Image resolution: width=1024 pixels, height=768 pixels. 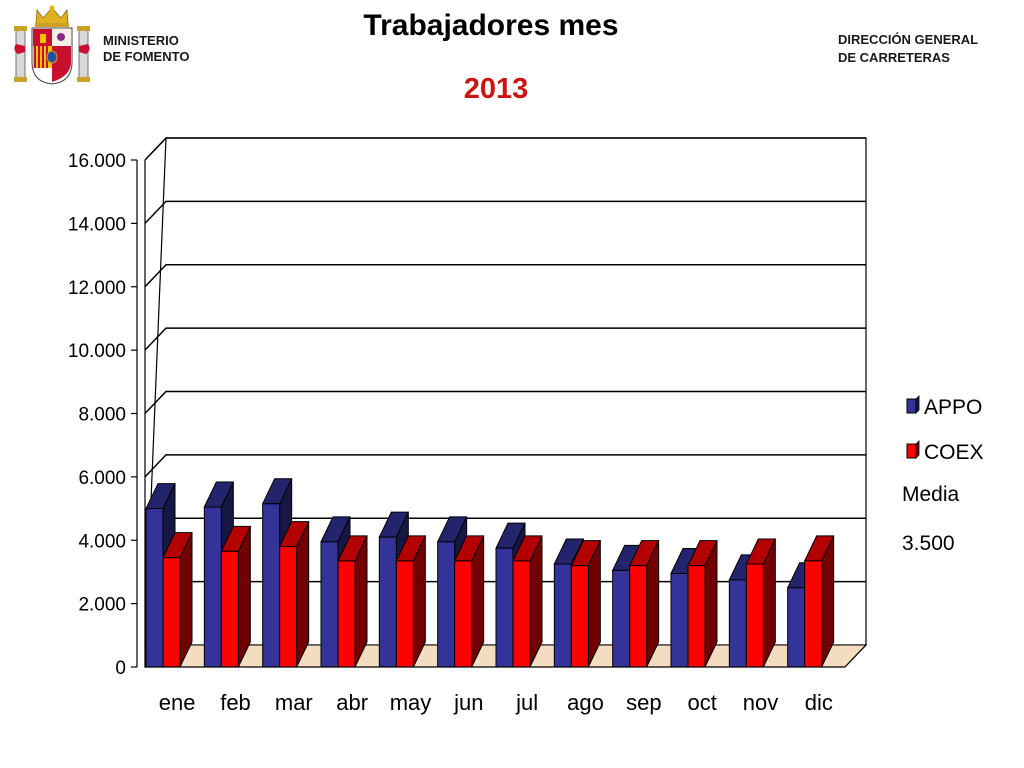 What do you see at coordinates (102, 415) in the screenshot?
I see `y-tick-label: 8.000` at bounding box center [102, 415].